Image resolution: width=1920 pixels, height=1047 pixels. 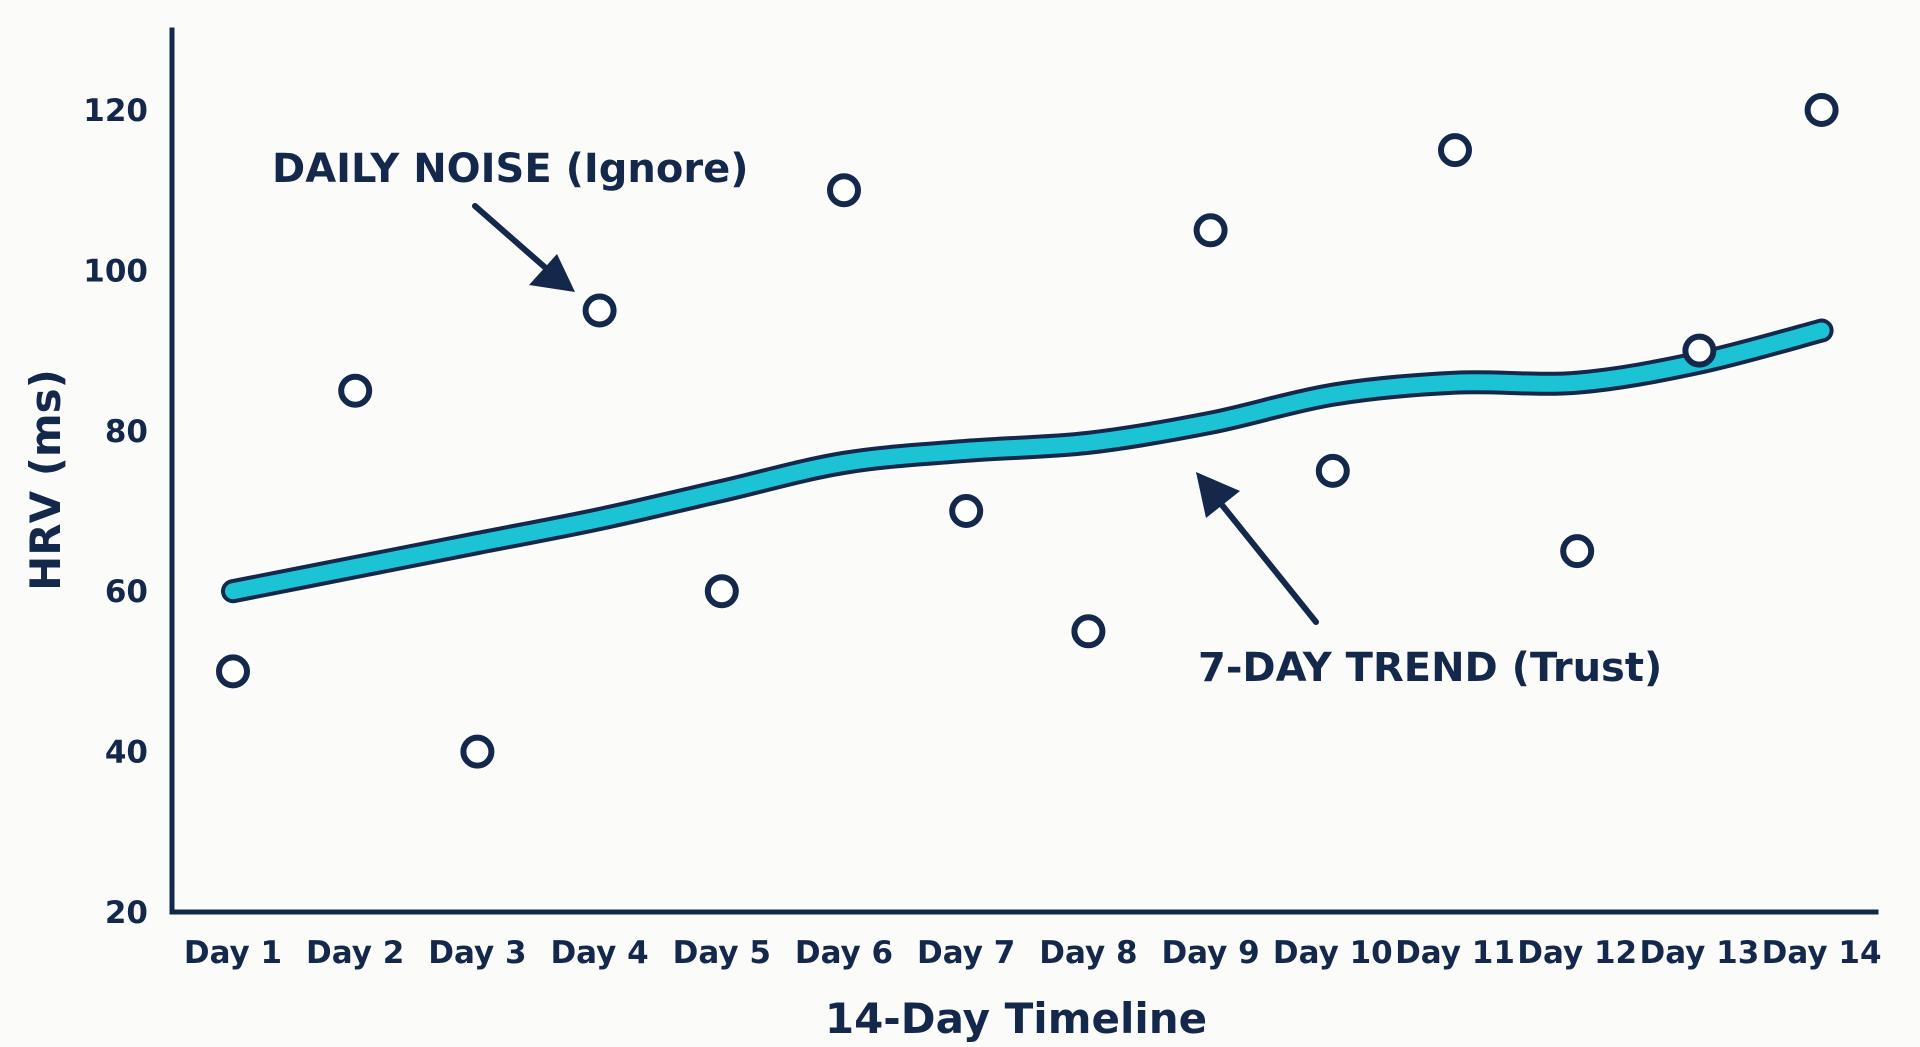 I want to click on annotation-trend-label: 7-DAY TREND (Trust), so click(x=1430, y=668).